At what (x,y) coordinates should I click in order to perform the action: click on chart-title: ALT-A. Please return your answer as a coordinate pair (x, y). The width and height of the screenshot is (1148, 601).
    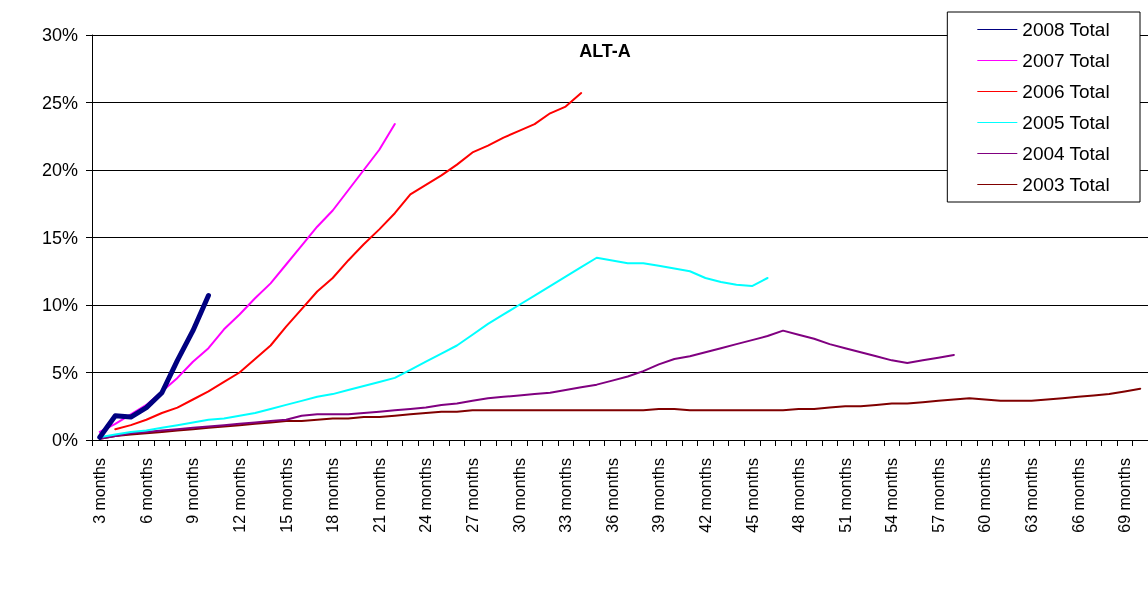
    Looking at the image, I should click on (605, 51).